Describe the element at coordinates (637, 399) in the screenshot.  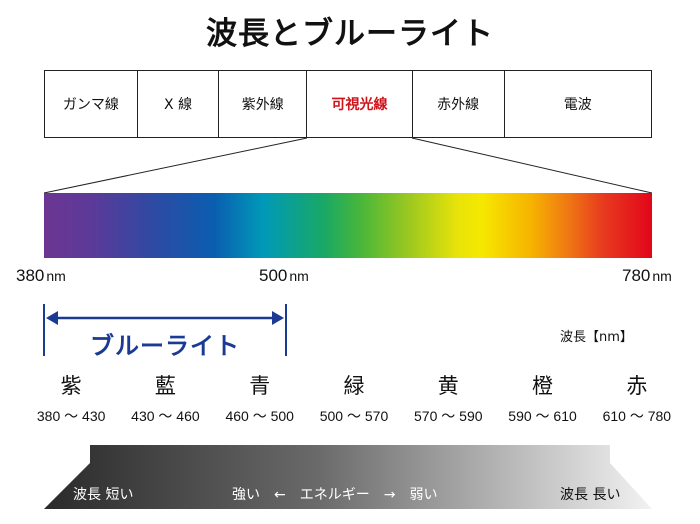
I see `color-item-red: 赤 610 ～ 780` at that location.